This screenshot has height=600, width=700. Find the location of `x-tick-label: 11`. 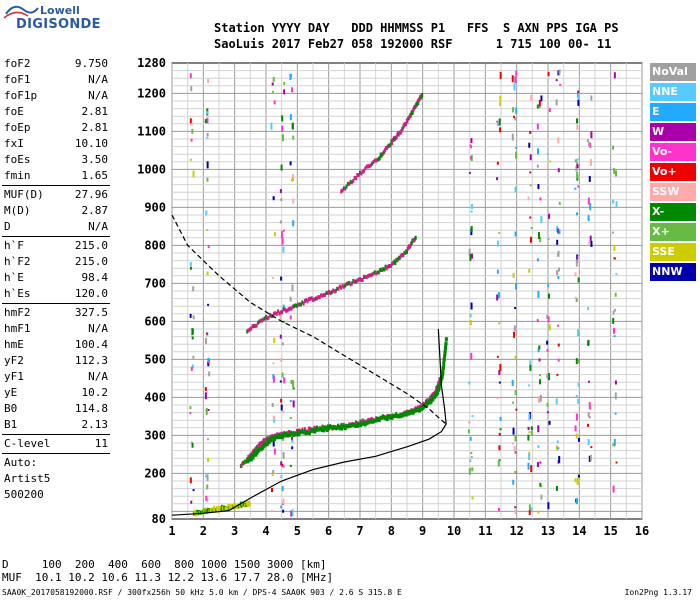

x-tick-label: 11 is located at coordinates (485, 531).